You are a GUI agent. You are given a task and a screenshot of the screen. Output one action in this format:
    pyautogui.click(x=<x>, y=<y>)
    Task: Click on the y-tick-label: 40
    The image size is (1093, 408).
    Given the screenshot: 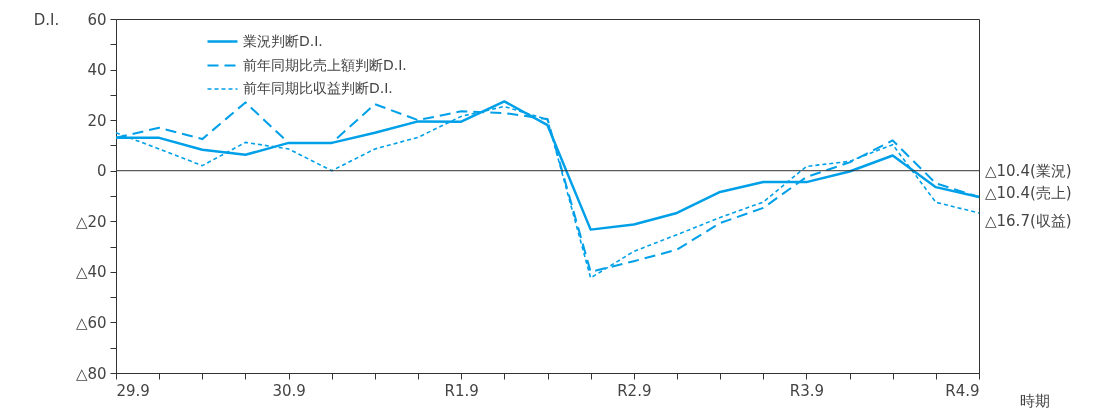 What is the action you would take?
    pyautogui.click(x=97, y=70)
    